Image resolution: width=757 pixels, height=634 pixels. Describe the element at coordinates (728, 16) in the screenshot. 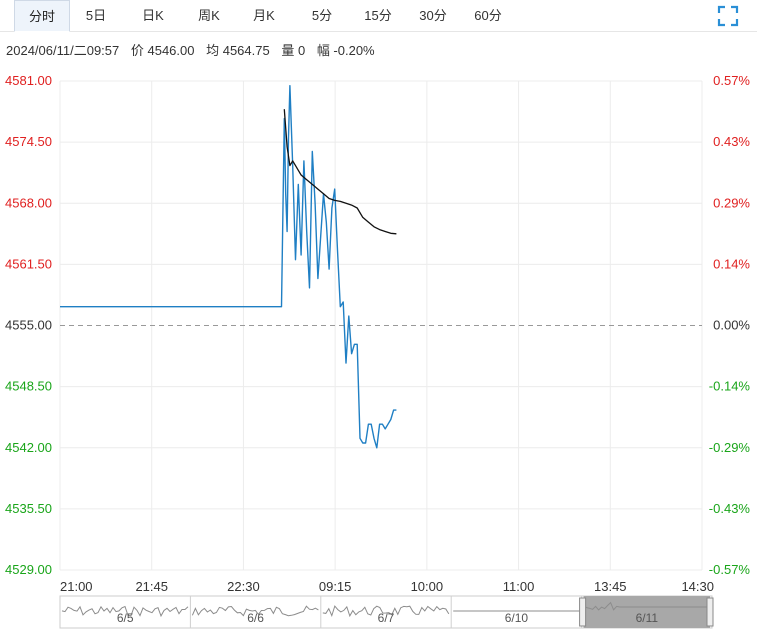

I see `fullscreen-expand-icon` at that location.